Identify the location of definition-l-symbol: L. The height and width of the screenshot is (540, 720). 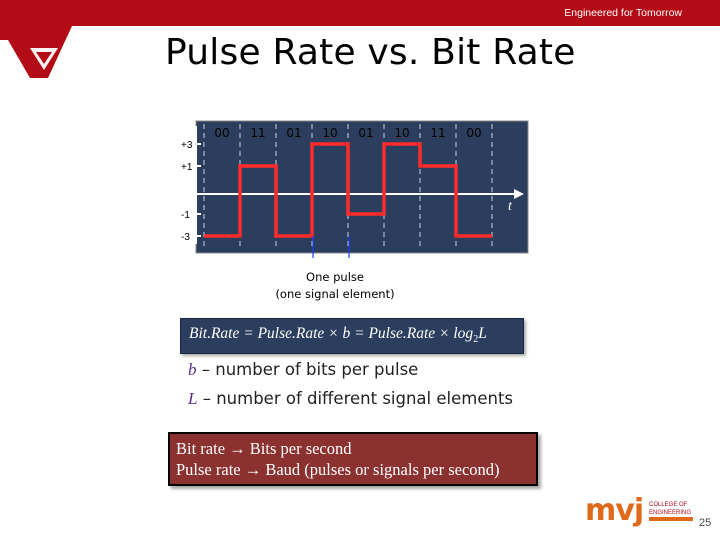
(193, 398).